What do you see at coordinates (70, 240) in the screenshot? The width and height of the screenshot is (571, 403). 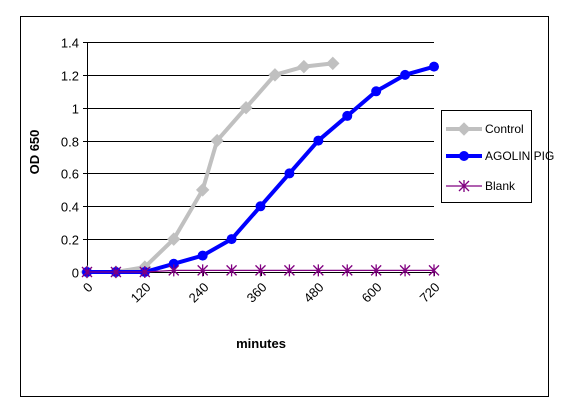 I see `y-tick-label: 0.2` at bounding box center [70, 240].